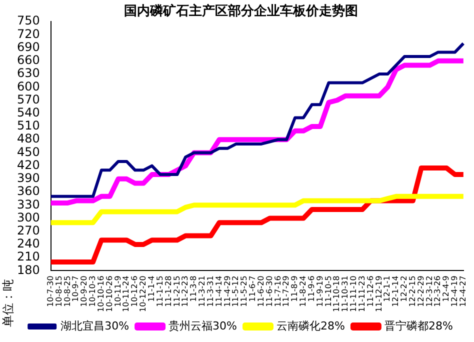 The width and height of the screenshot is (474, 342). Describe the element at coordinates (337, 294) in the screenshot. I see `x-tick-label: 11-10-18` at that location.